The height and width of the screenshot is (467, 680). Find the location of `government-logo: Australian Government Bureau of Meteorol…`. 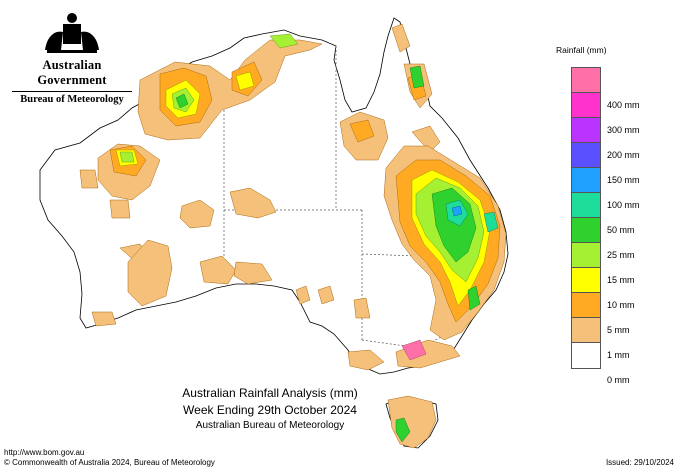

government-logo: Australian Government Bureau of Meteorol… is located at coordinates (72, 57).